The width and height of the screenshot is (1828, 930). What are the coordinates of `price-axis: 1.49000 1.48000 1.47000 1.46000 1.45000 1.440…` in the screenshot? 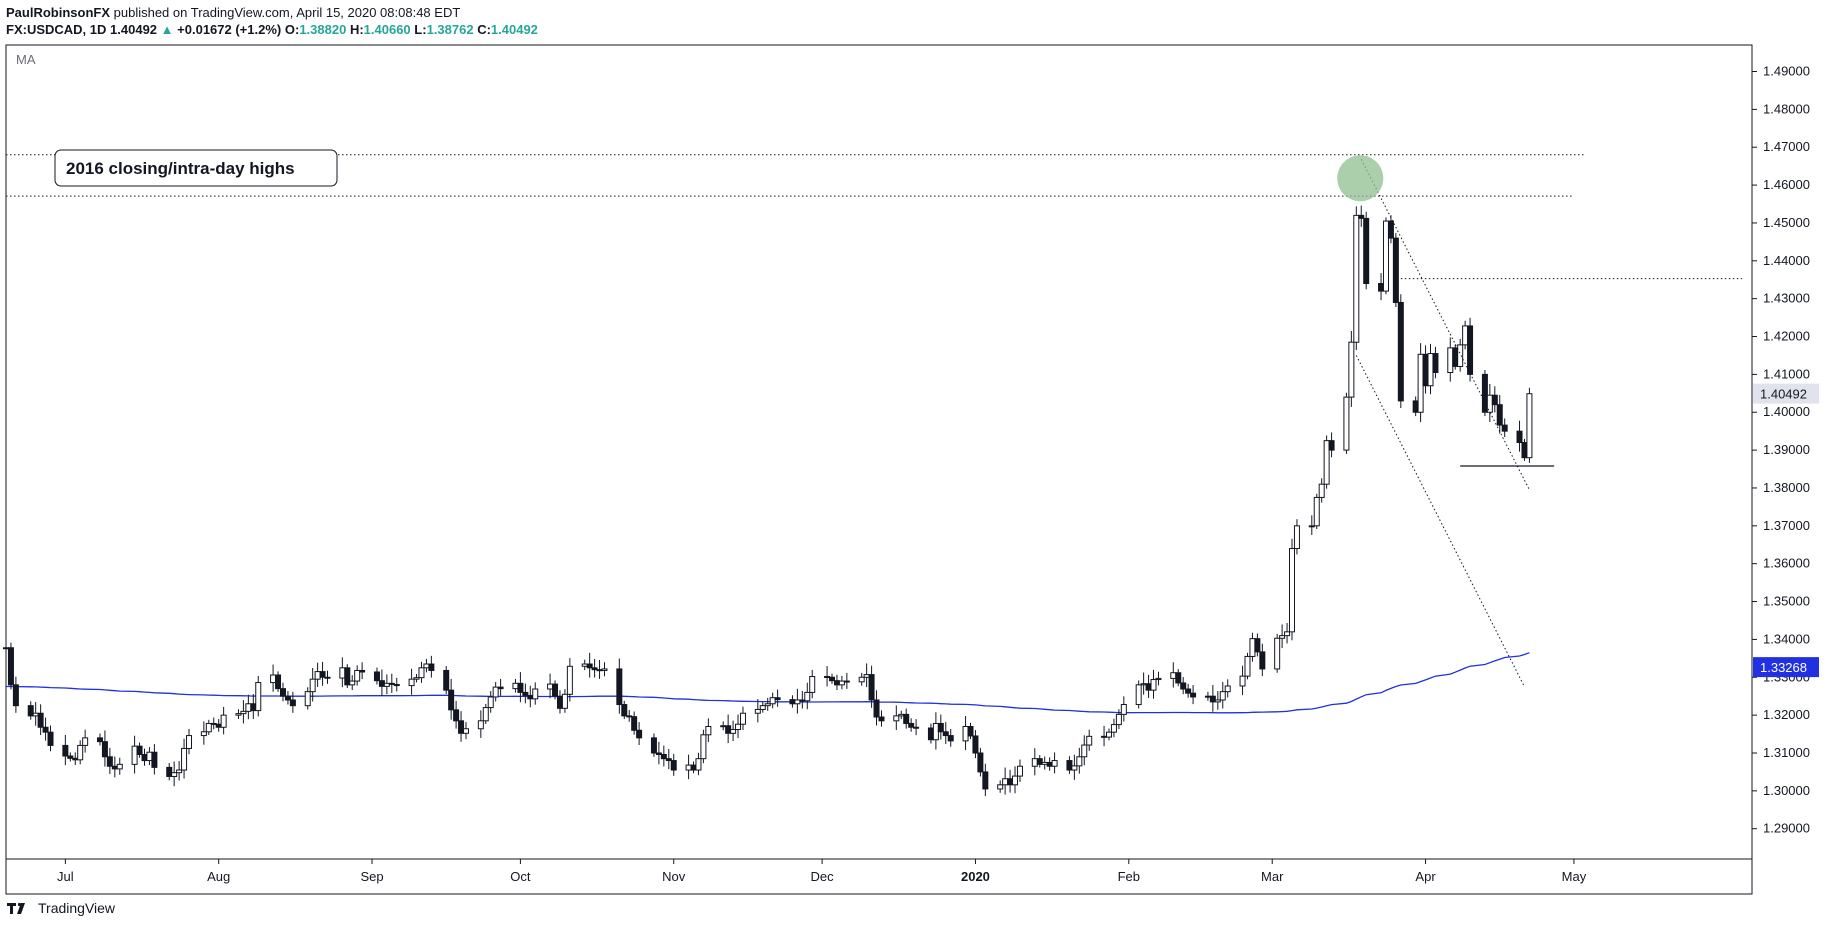 It's located at (1781, 450).